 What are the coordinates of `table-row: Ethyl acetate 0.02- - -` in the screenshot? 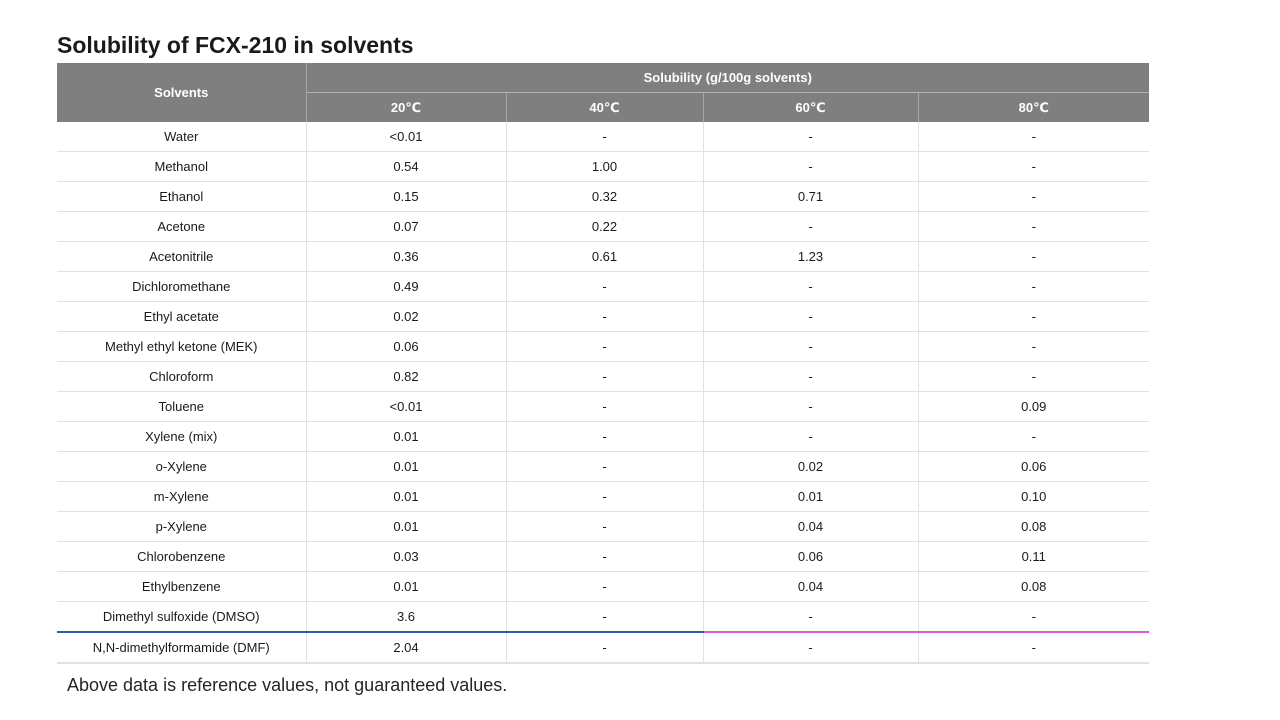 It's located at (603, 316).